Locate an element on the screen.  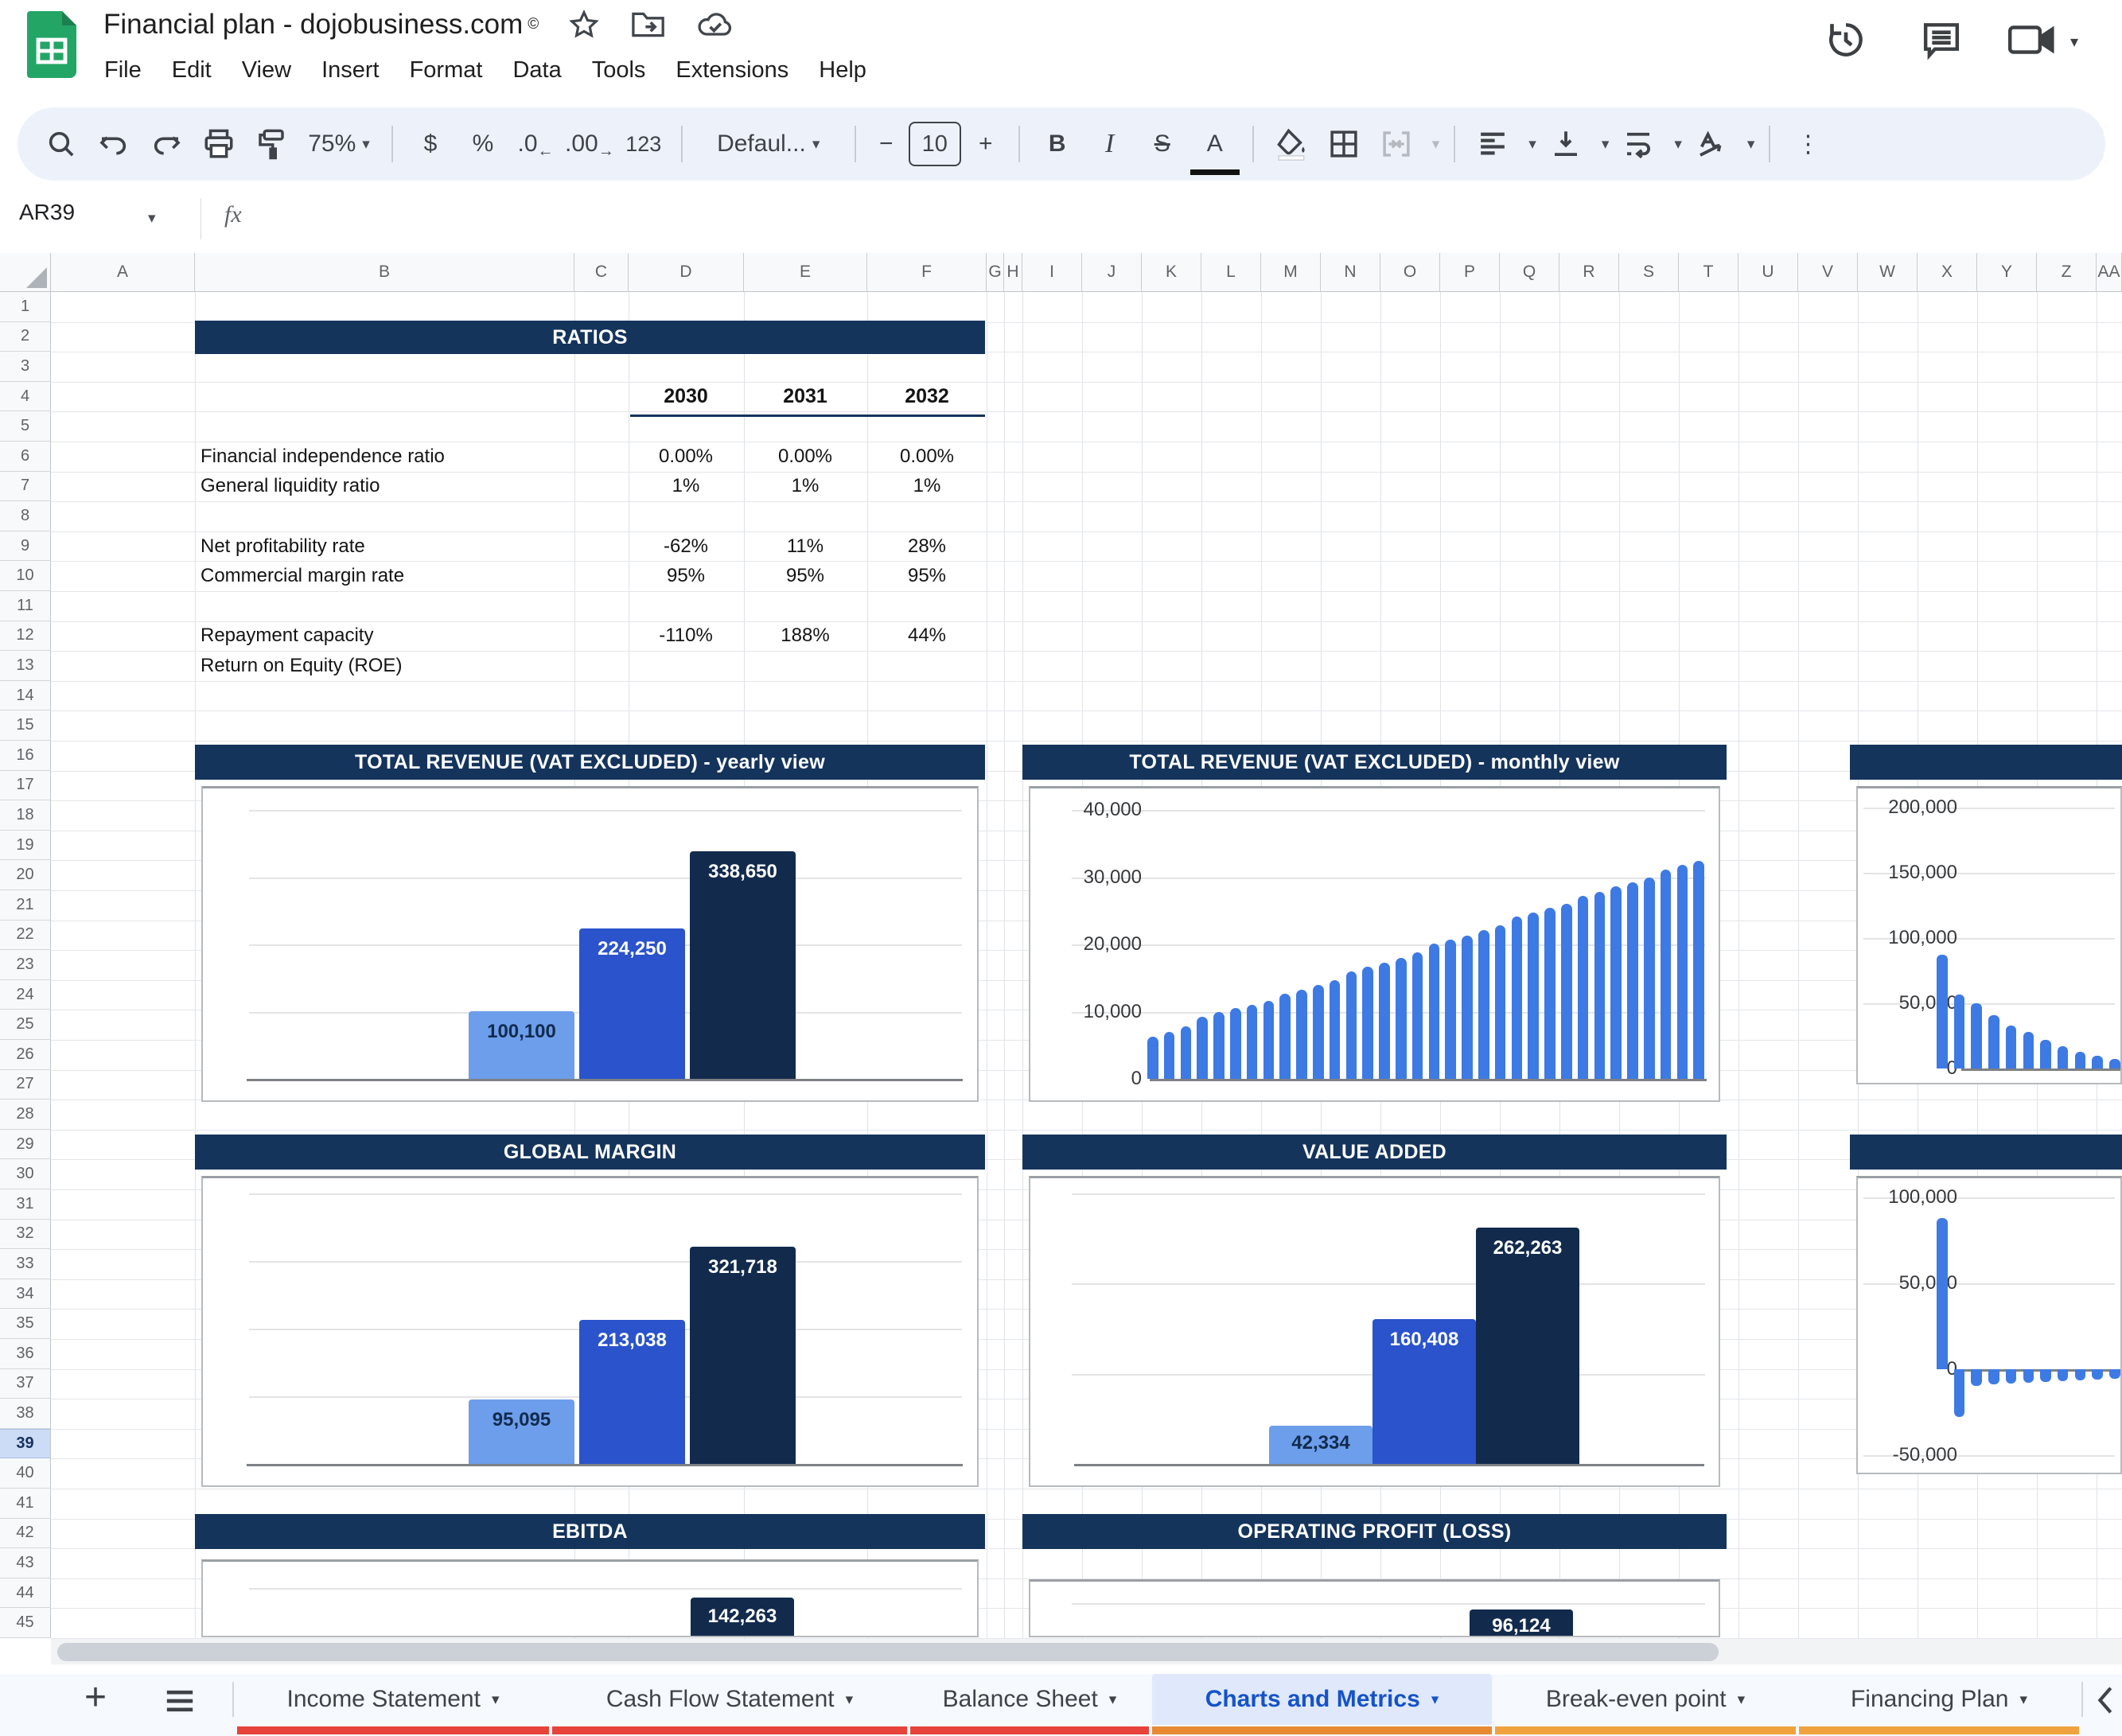
menu-extensions: Extensions is located at coordinates (732, 70).